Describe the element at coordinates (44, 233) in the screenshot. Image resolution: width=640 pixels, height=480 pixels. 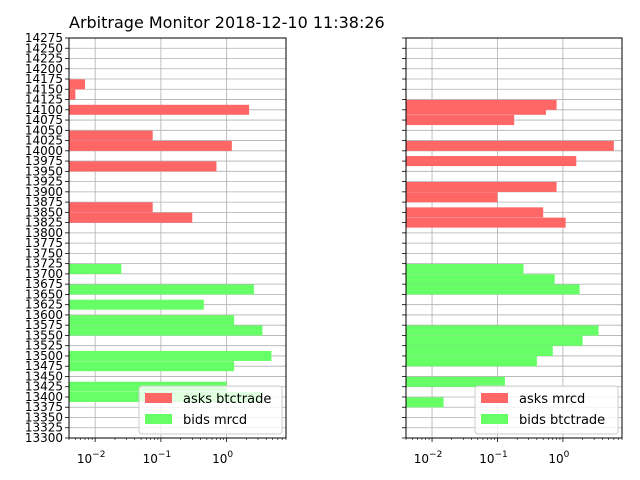
I see `y-tick-label: 13800` at that location.